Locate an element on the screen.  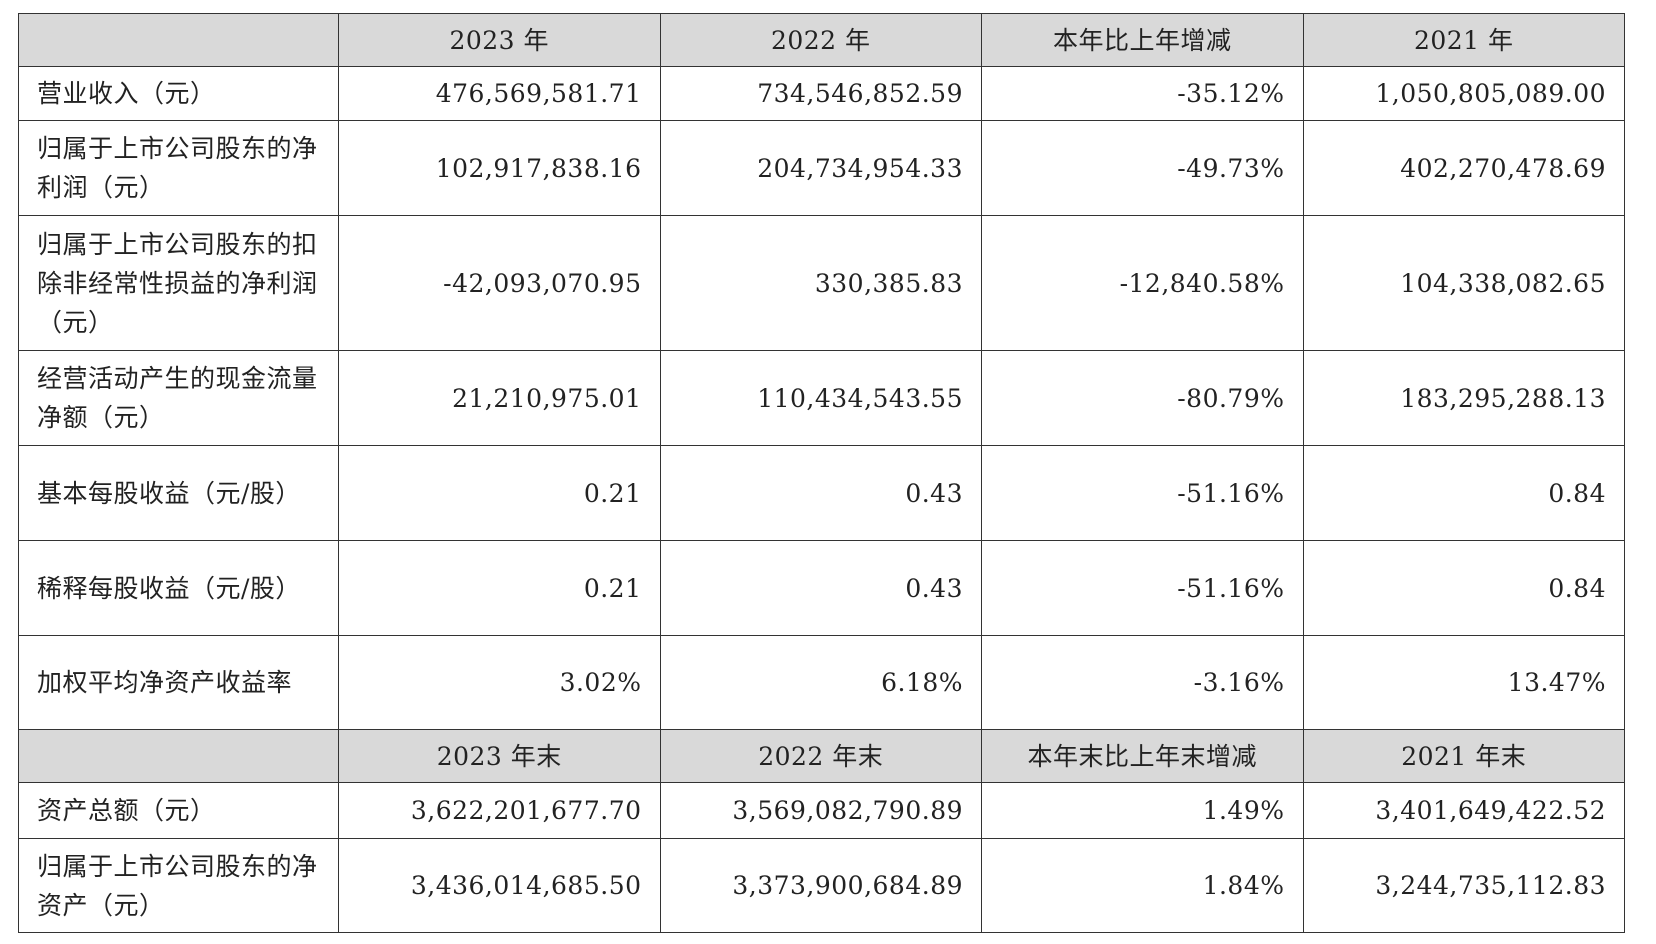
cell-value: -35.12% is located at coordinates (1142, 93).